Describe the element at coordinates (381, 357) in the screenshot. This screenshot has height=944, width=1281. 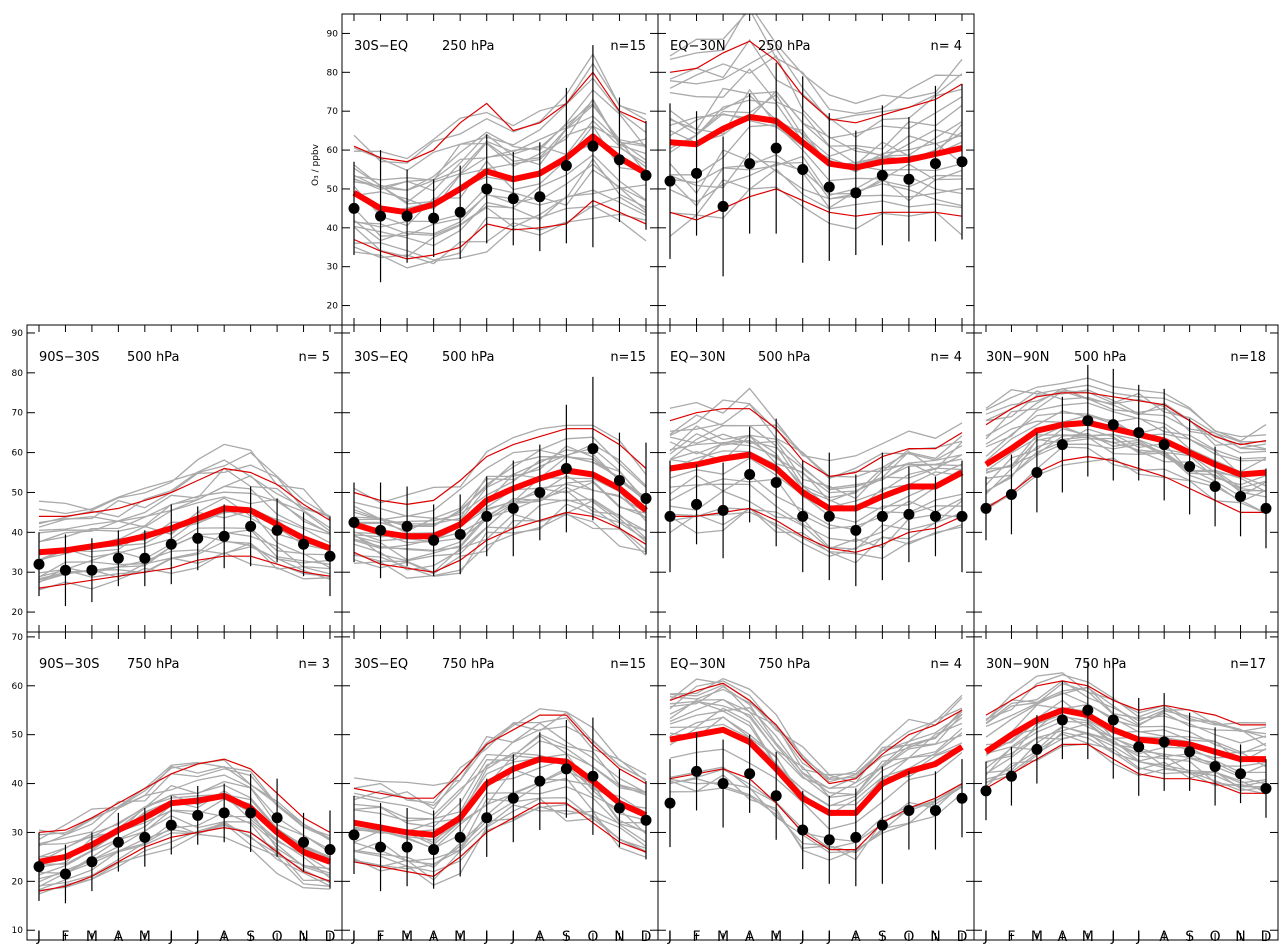
I see `panel-region-label: 30S−EQ` at that location.